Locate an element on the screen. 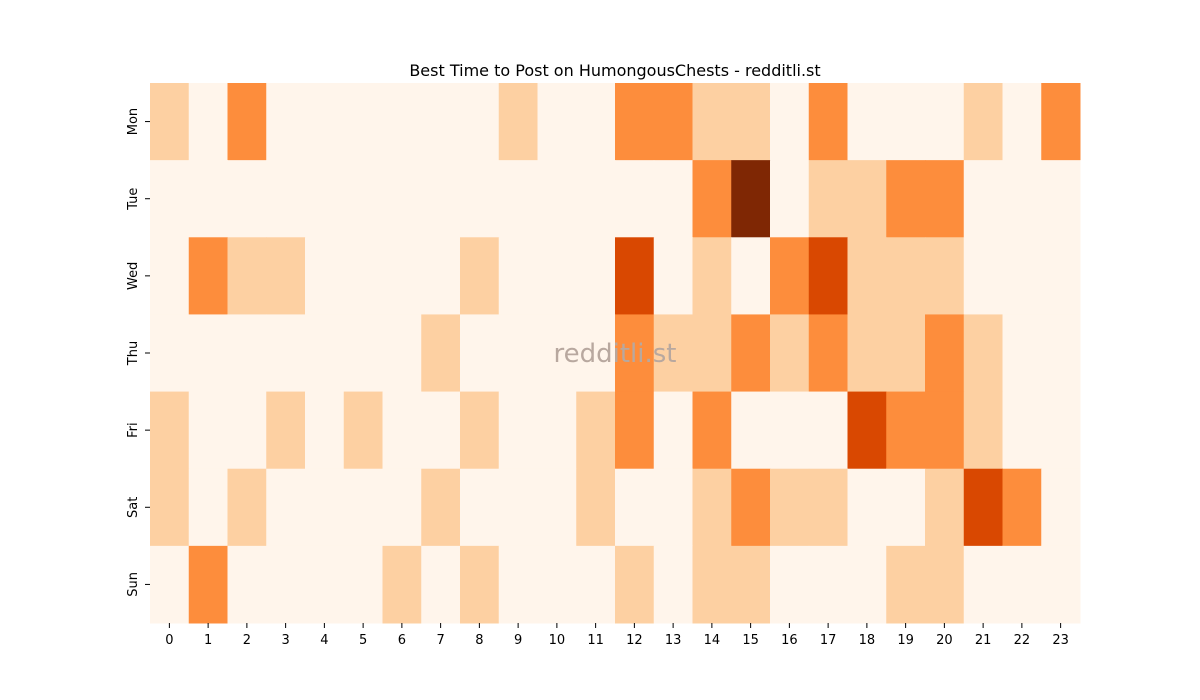  x-tick-label: 23 is located at coordinates (1060, 640).